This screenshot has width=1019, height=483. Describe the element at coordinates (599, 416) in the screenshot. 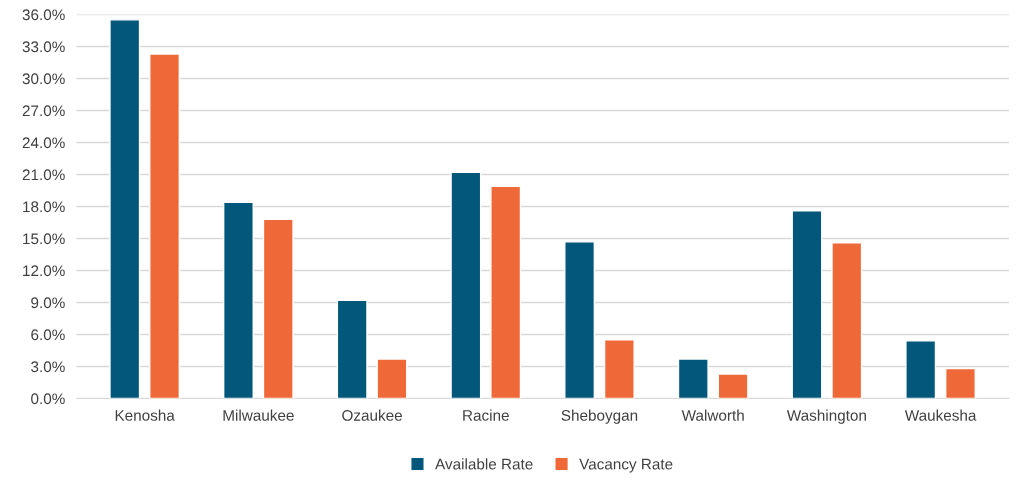

I see `x-tick-label: Sheboygan` at that location.